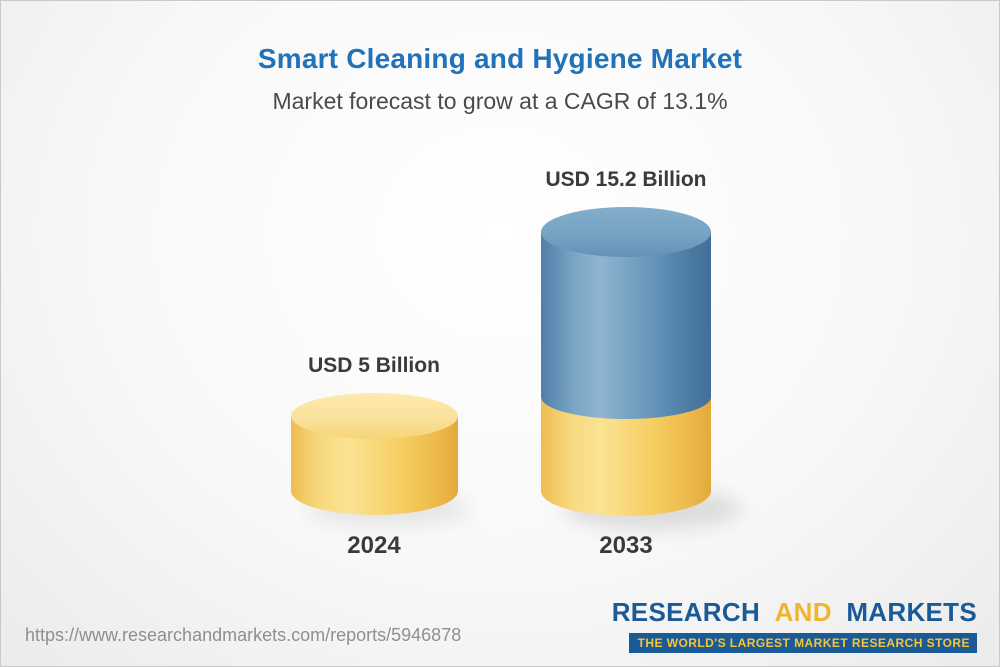  I want to click on logo-word-research: RESEARCH, so click(686, 612).